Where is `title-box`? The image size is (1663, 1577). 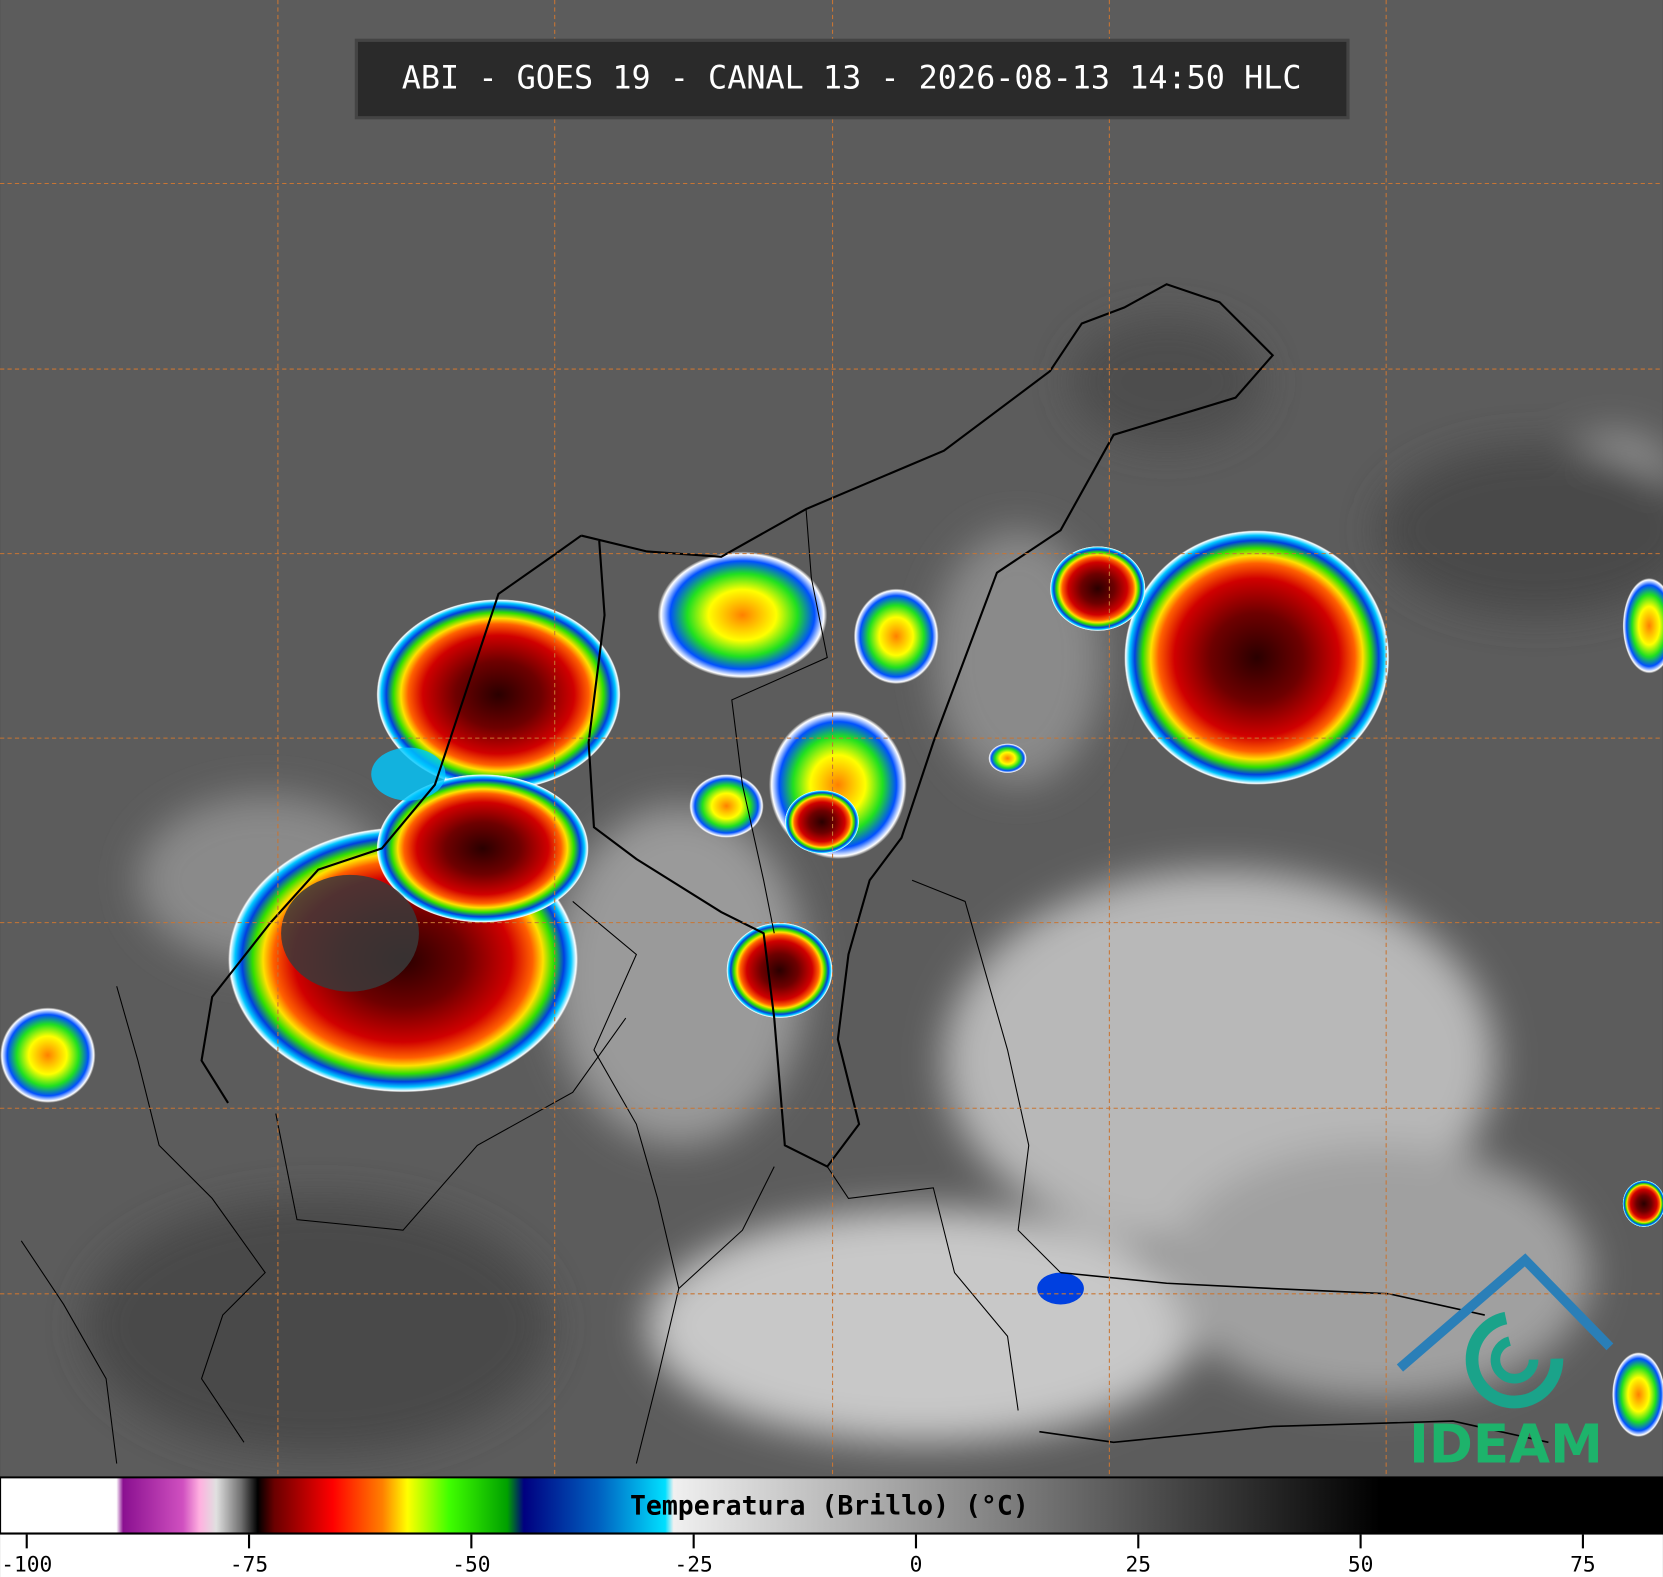 title-box is located at coordinates (852, 79).